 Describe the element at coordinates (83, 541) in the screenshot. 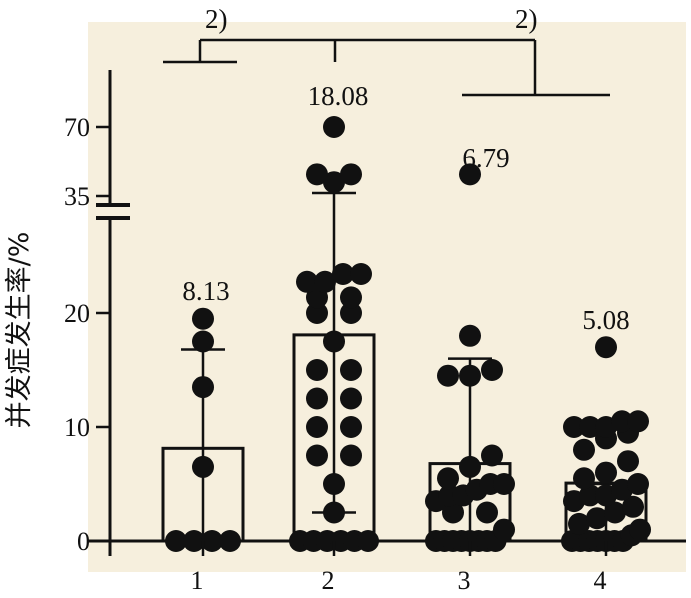

I see `y-tick-label: 0` at that location.